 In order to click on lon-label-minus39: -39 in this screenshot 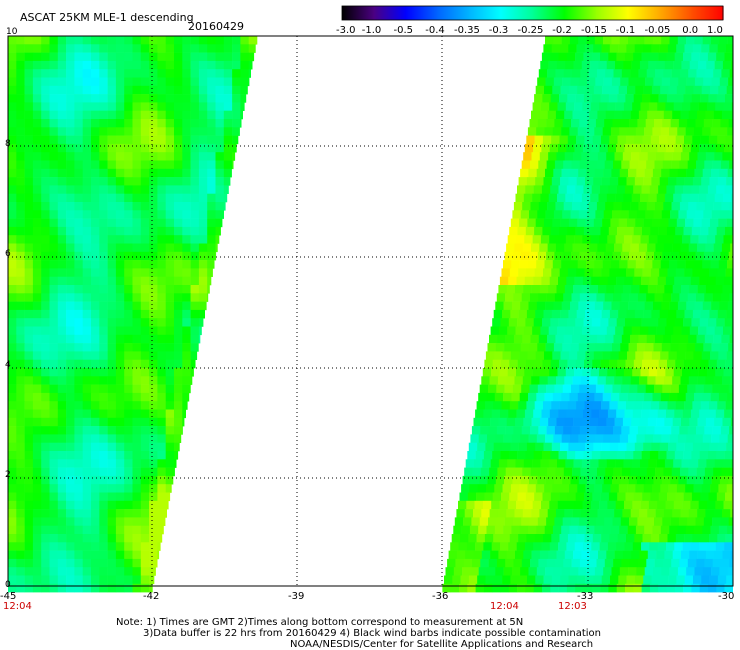, I will do `click(296, 596)`.